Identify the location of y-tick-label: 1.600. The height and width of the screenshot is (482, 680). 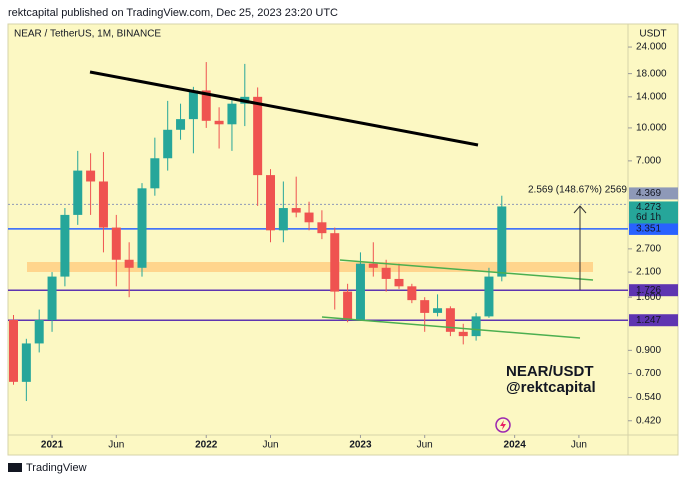
(648, 297).